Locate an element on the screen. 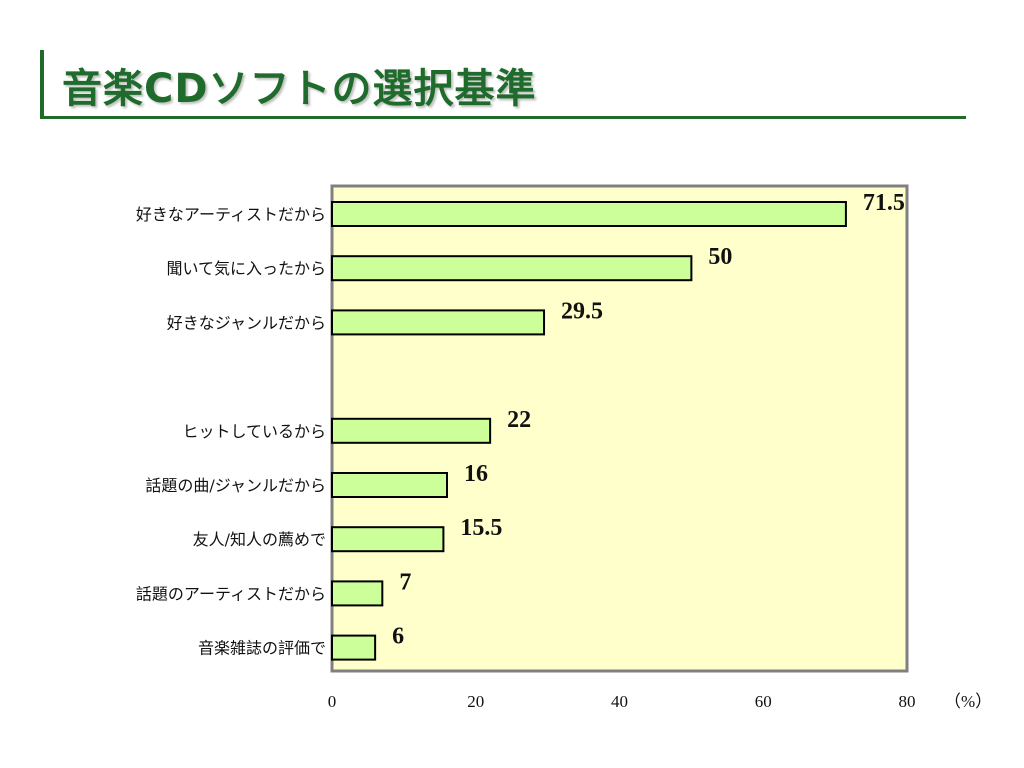 Image resolution: width=1024 pixels, height=768 pixels. data-label: 50 is located at coordinates (720, 257).